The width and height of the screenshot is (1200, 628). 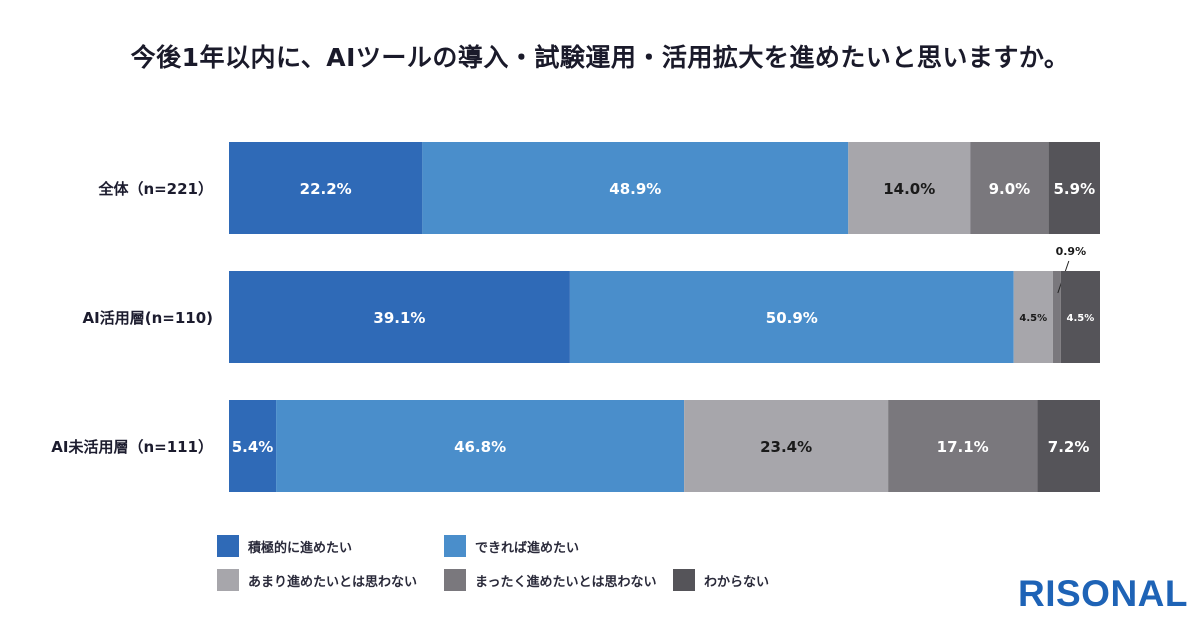 I want to click on legend-label-1: 積極的に進めたい, so click(x=300, y=548).